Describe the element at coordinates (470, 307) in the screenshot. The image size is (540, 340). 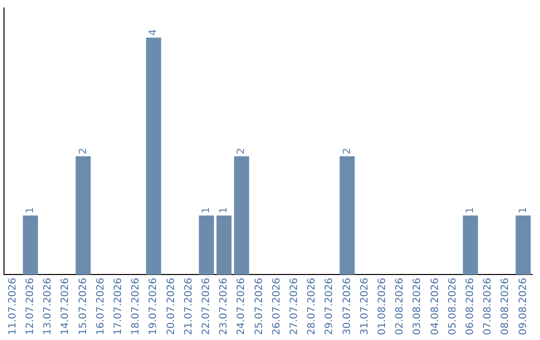
I see `x-tick-label: 06.08.2026` at that location.